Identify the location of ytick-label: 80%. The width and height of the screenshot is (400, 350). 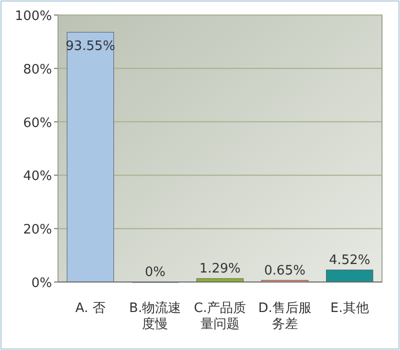
(37, 70).